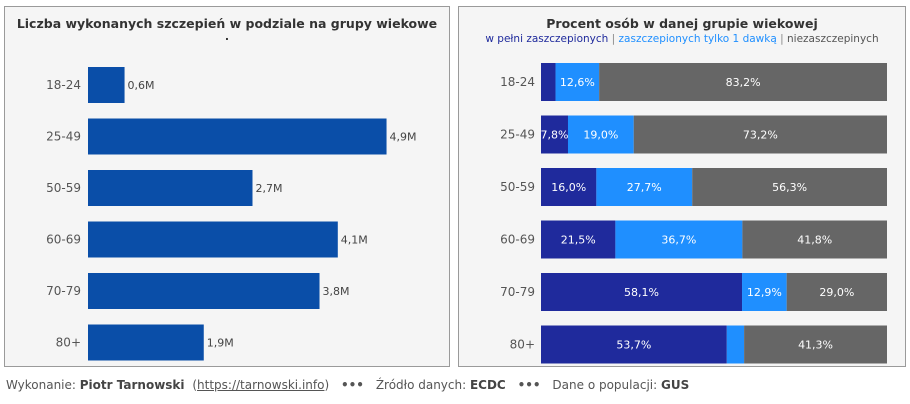 Image resolution: width=910 pixels, height=404 pixels. What do you see at coordinates (697, 39) in the screenshot?
I see `legend-one-dose: zaszczepionych tylko 1 dawką` at bounding box center [697, 39].